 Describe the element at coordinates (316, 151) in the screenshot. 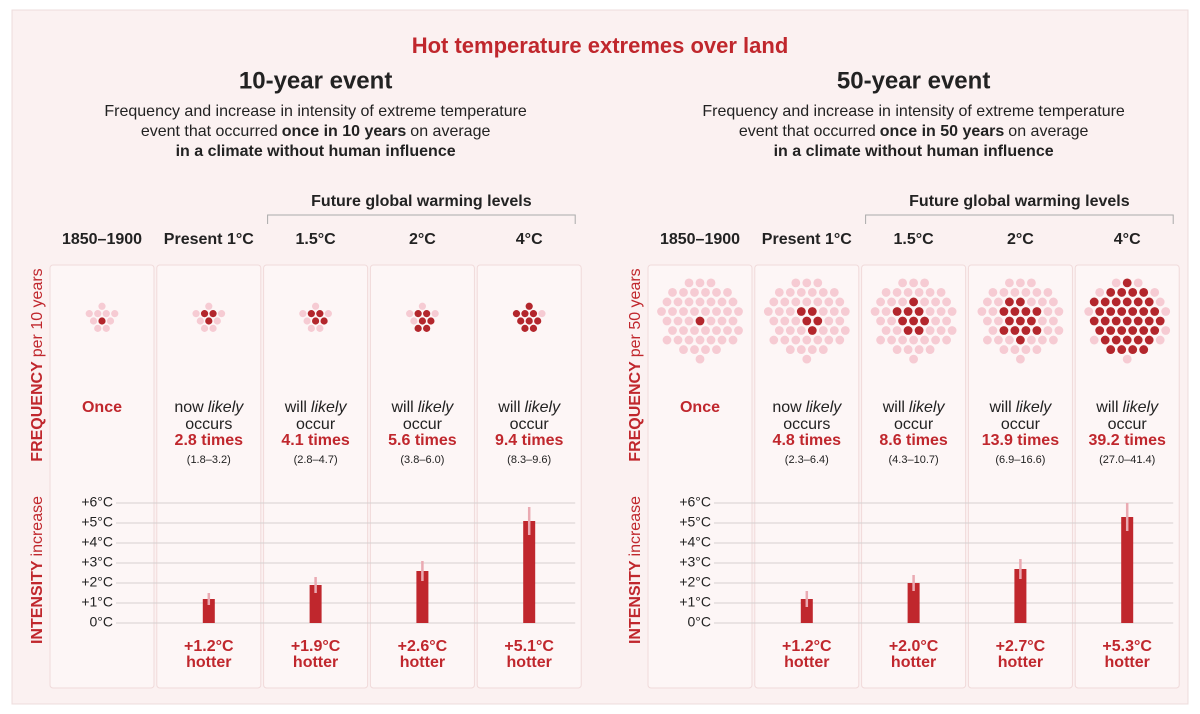

I see `description: in a climate without human influence` at that location.